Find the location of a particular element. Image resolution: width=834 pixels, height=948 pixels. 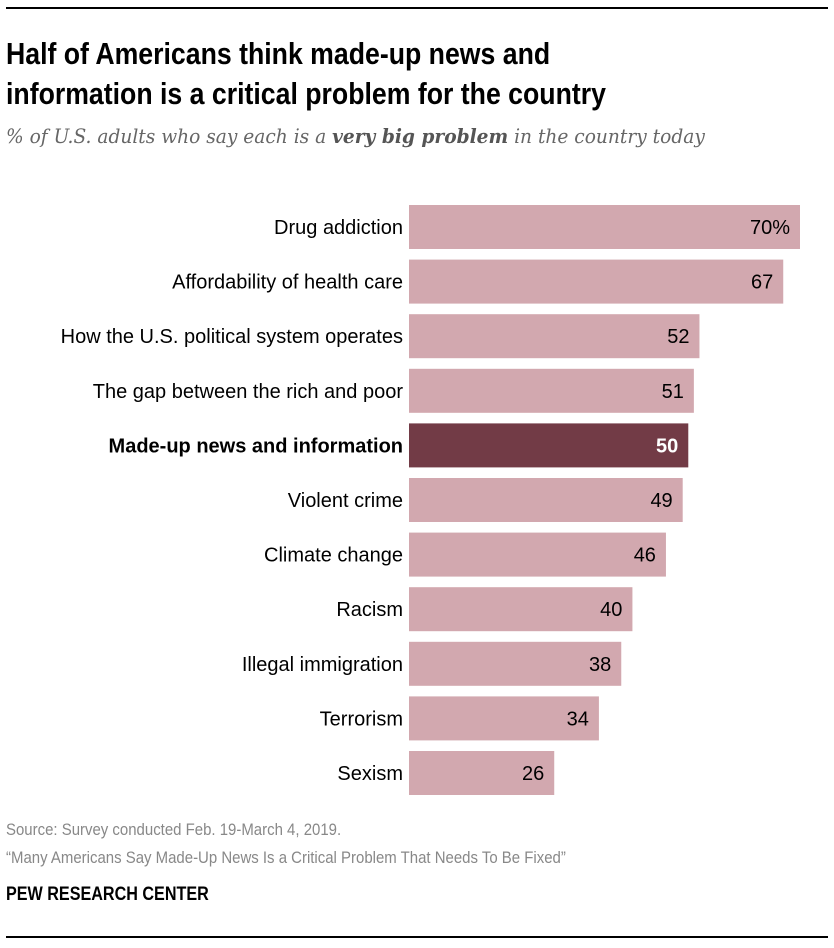

value-label: 50 is located at coordinates (667, 446).